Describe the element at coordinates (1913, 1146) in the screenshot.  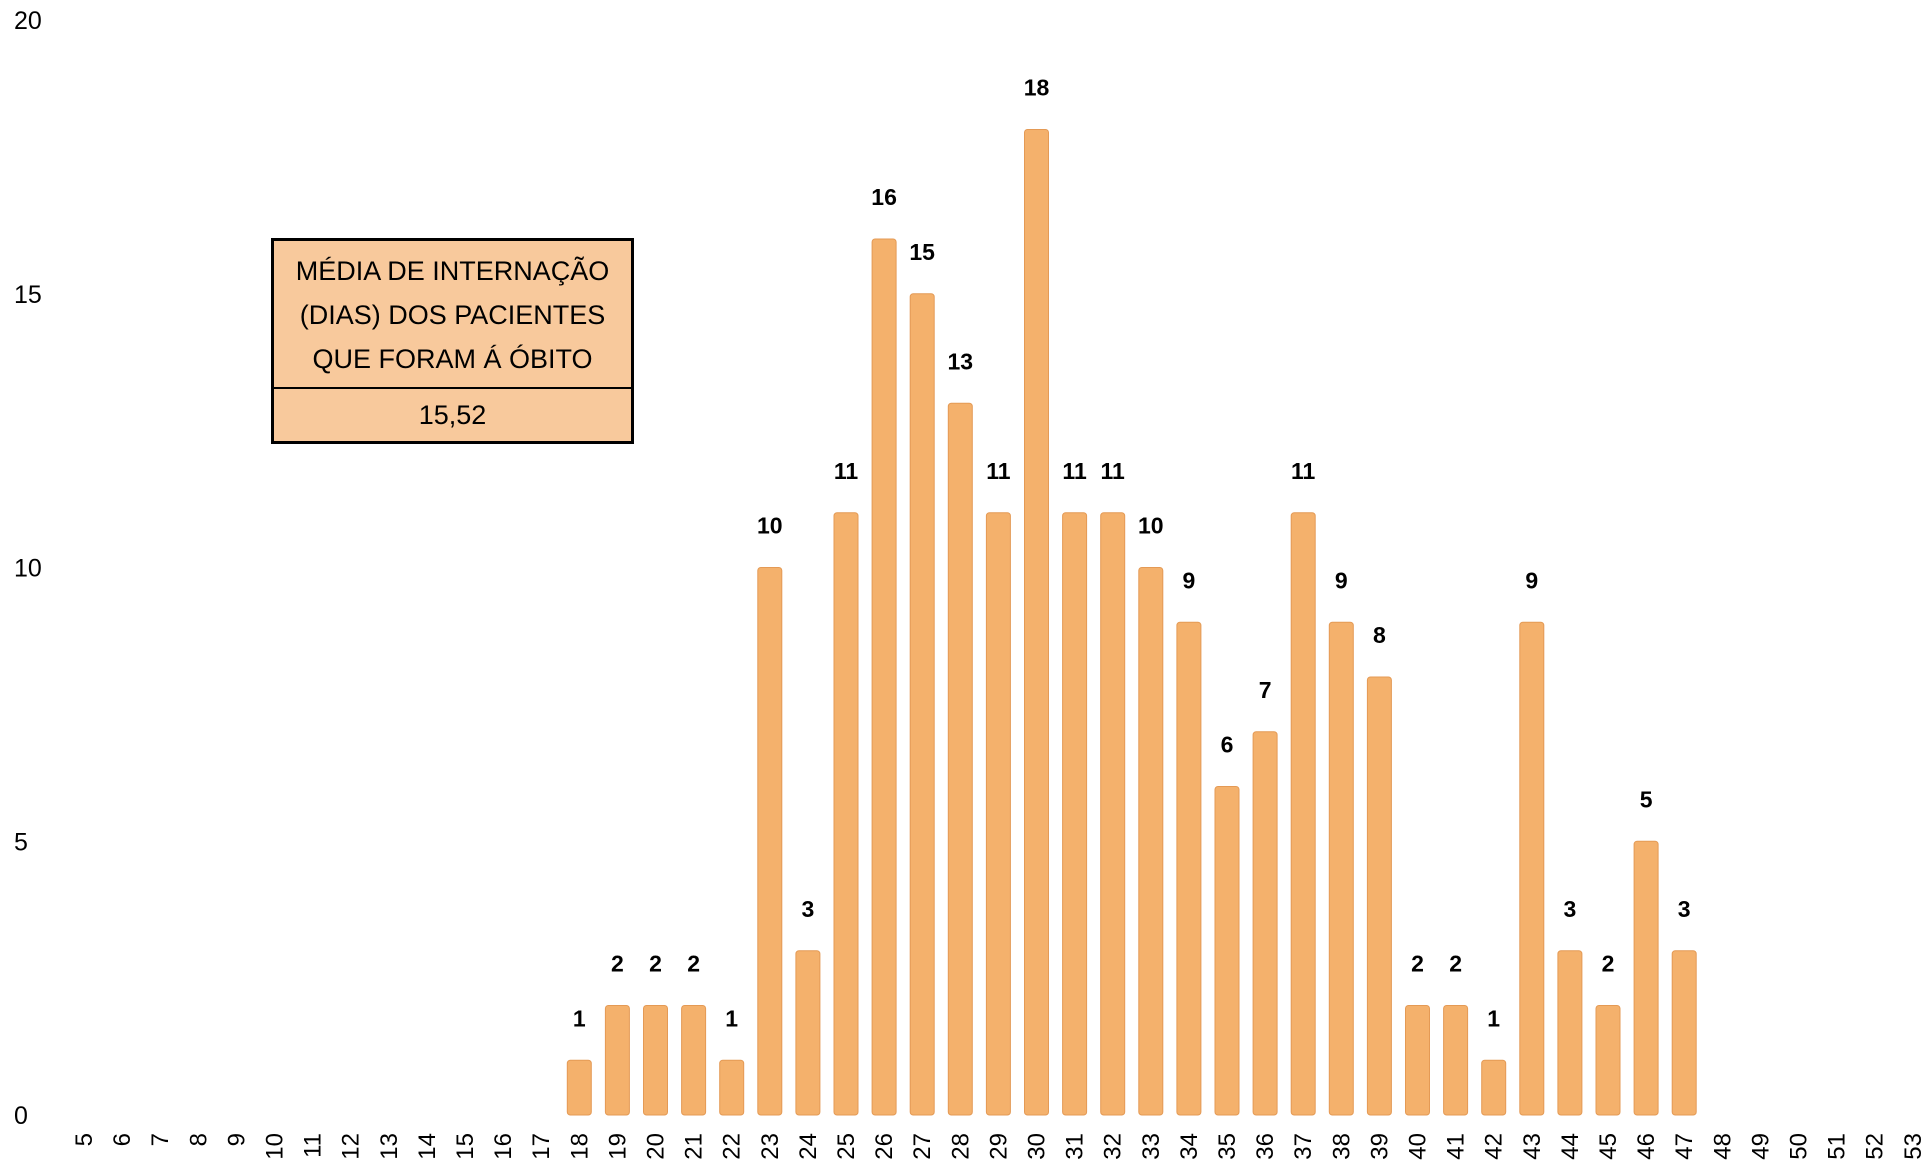
I see `x-tick-label: 53` at that location.